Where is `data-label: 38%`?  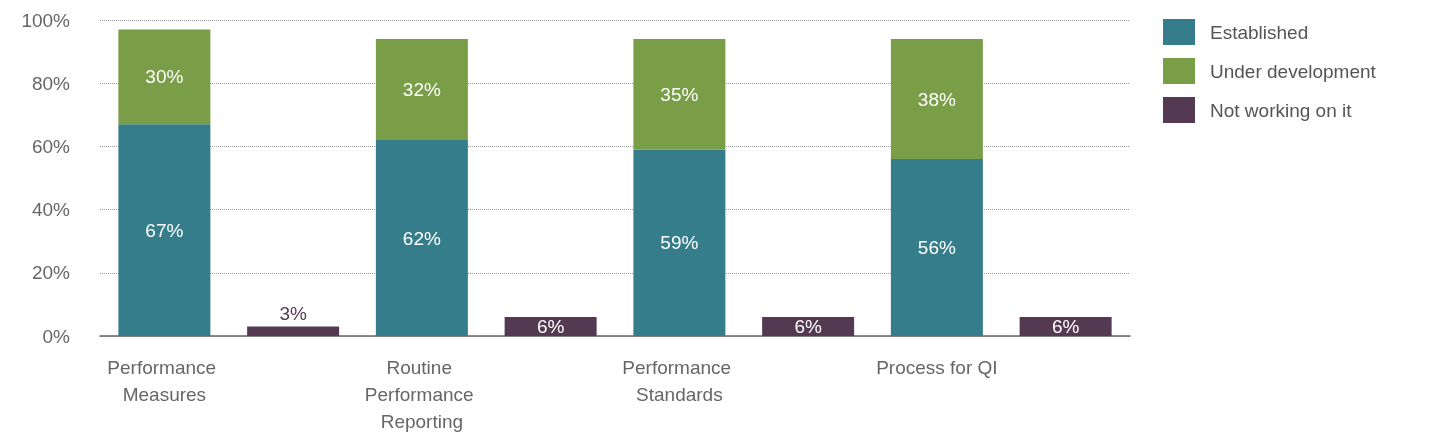
data-label: 38% is located at coordinates (936, 99).